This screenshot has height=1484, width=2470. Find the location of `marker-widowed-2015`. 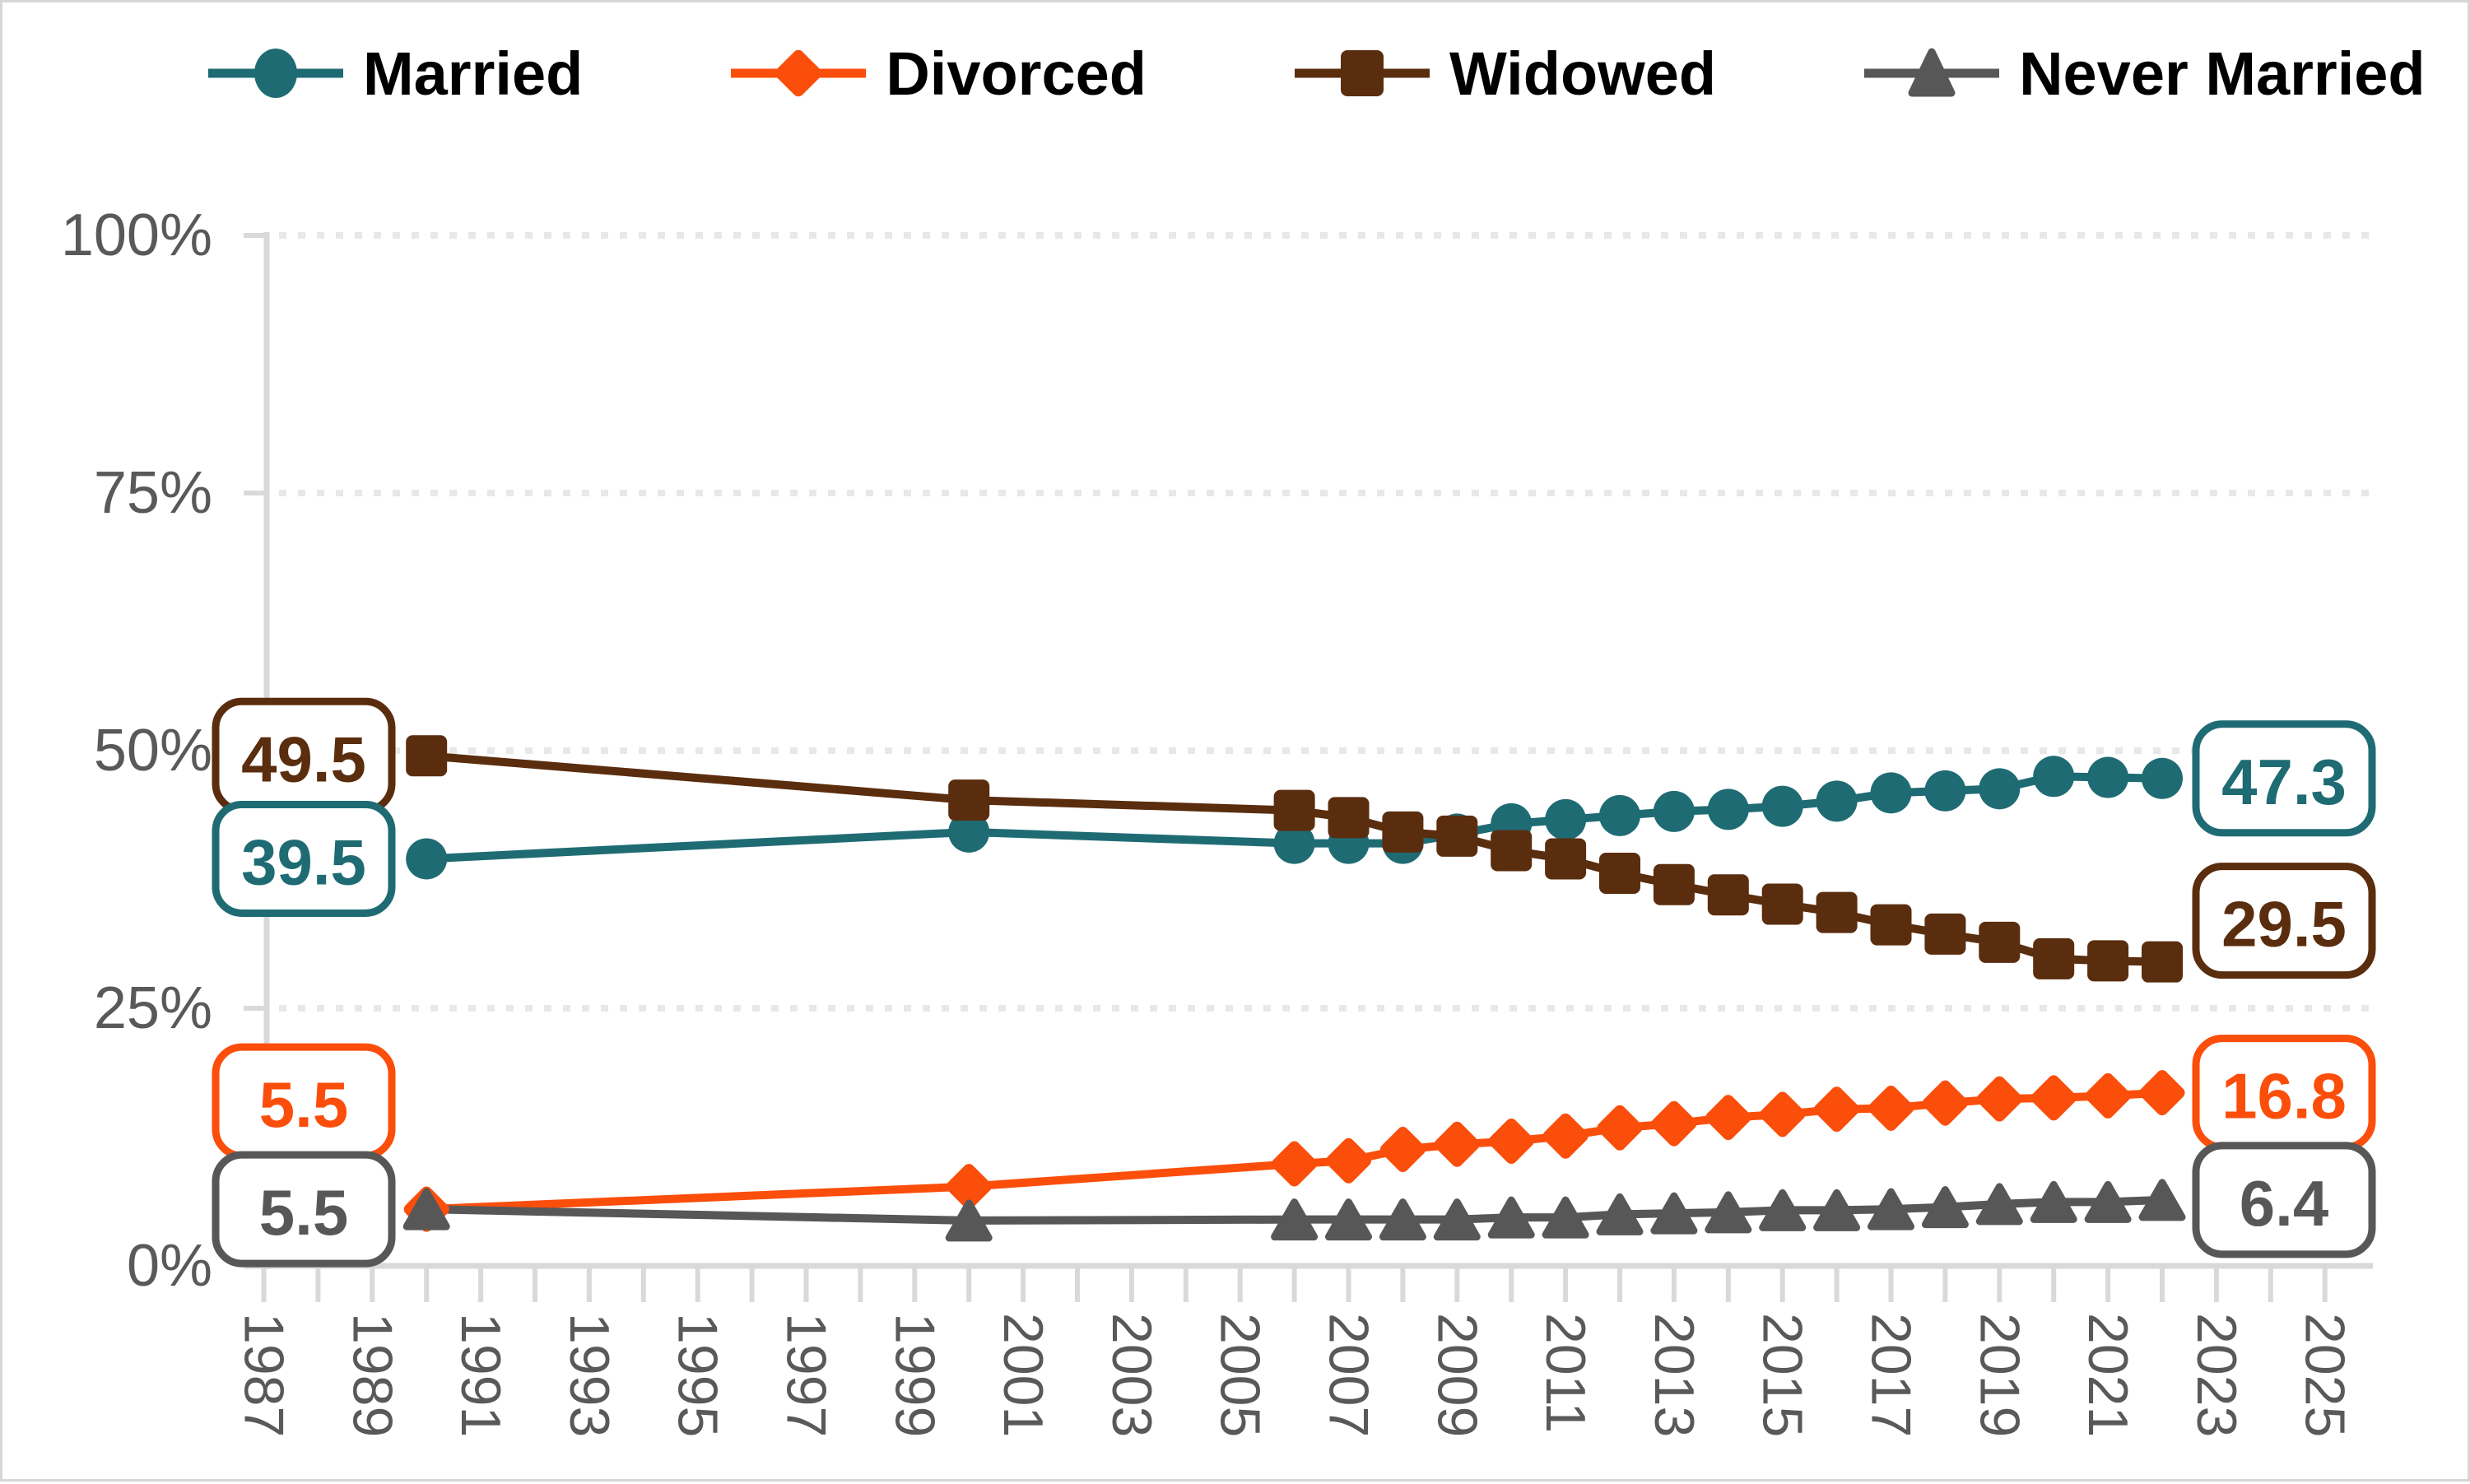

marker-widowed-2015 is located at coordinates (1782, 904).